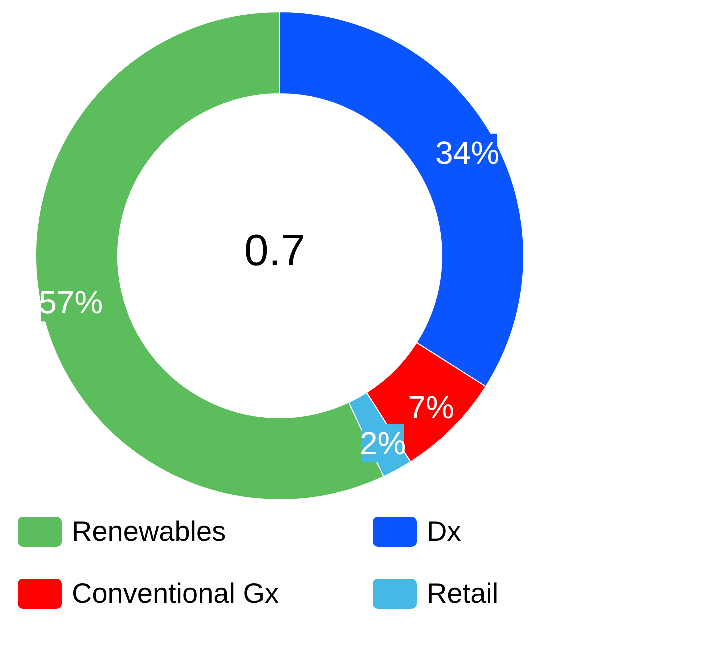 The width and height of the screenshot is (703, 661). I want to click on legend-label: Conventional Gx, so click(176, 594).